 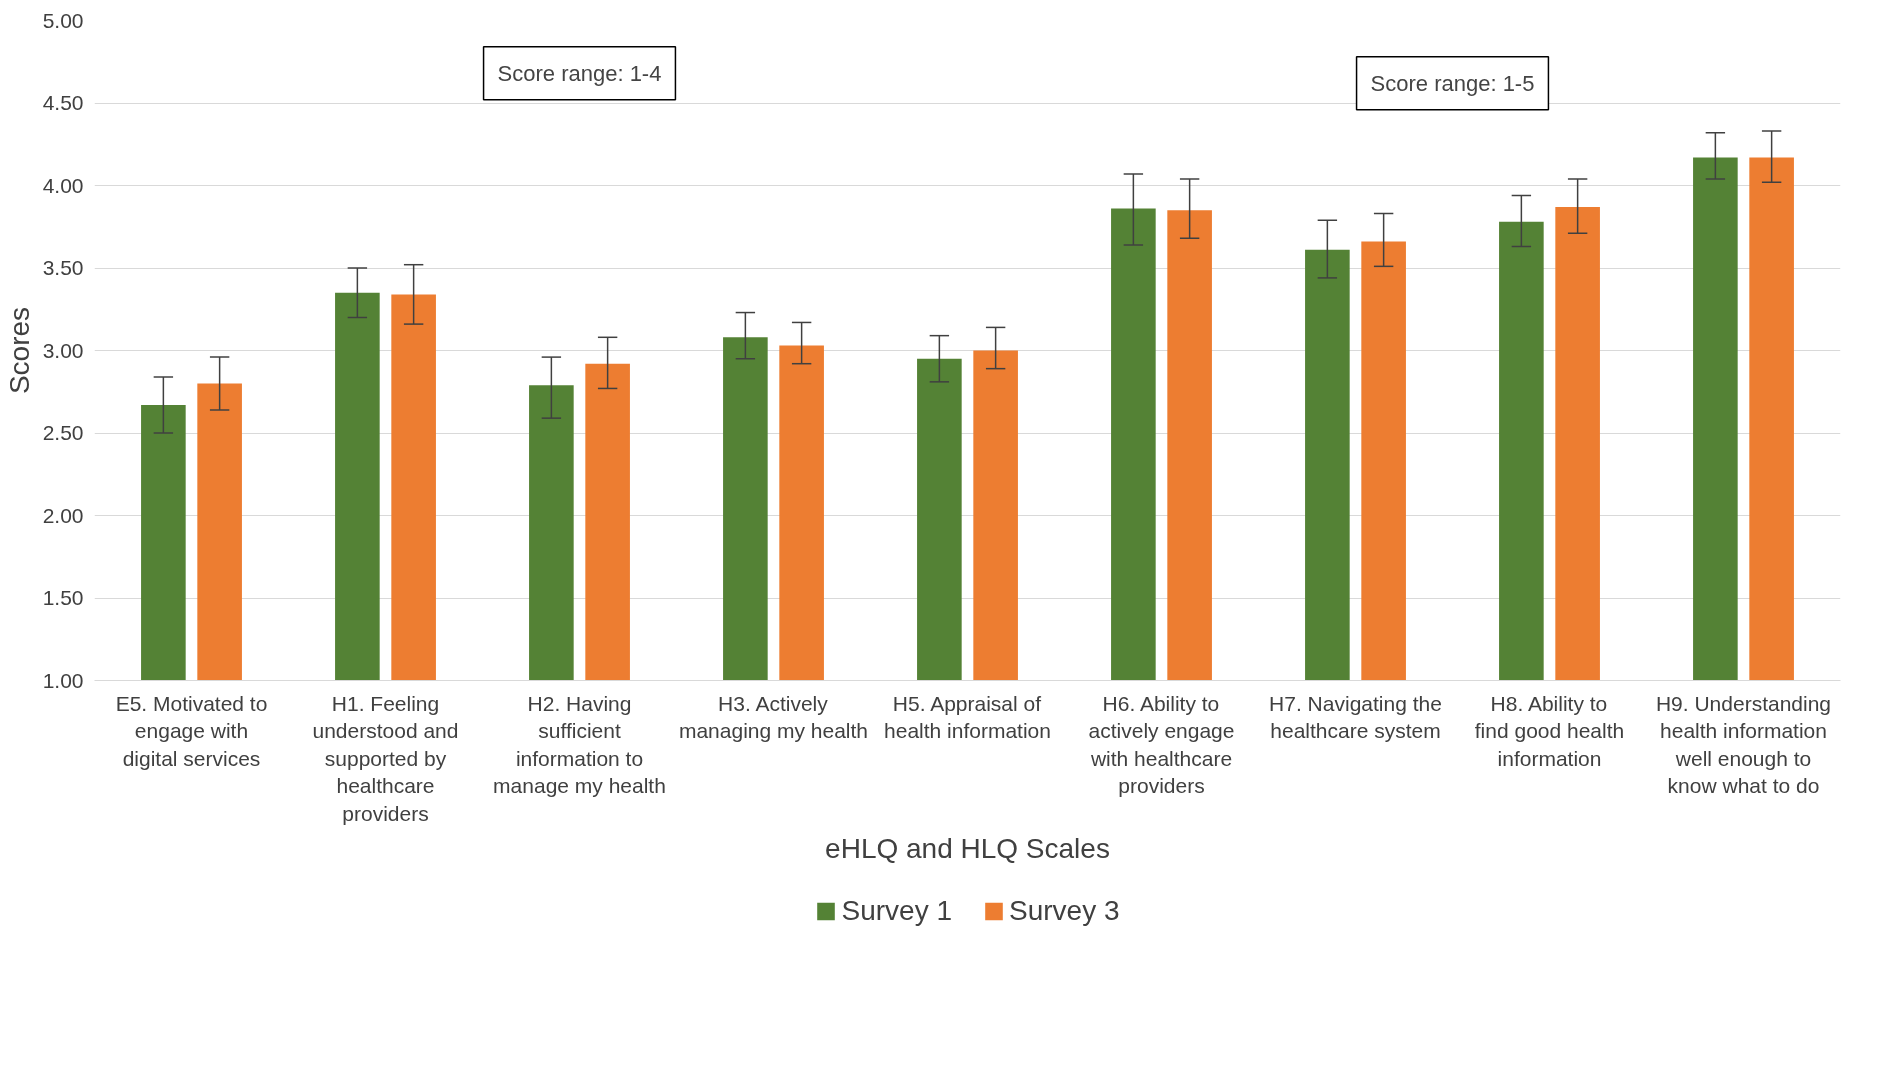 I want to click on x-tick-label: E5. Motivated to engage with digital services, so click(x=191, y=730).